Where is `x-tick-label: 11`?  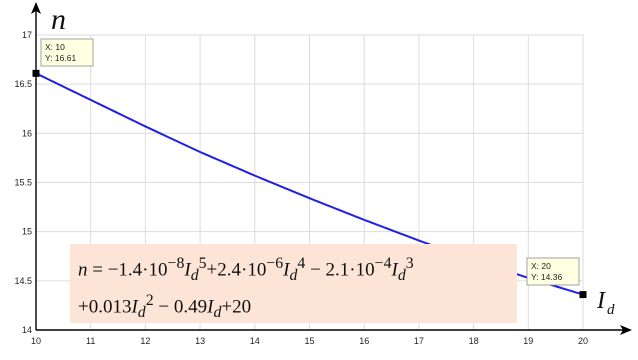
x-tick-label: 11 is located at coordinates (90, 341).